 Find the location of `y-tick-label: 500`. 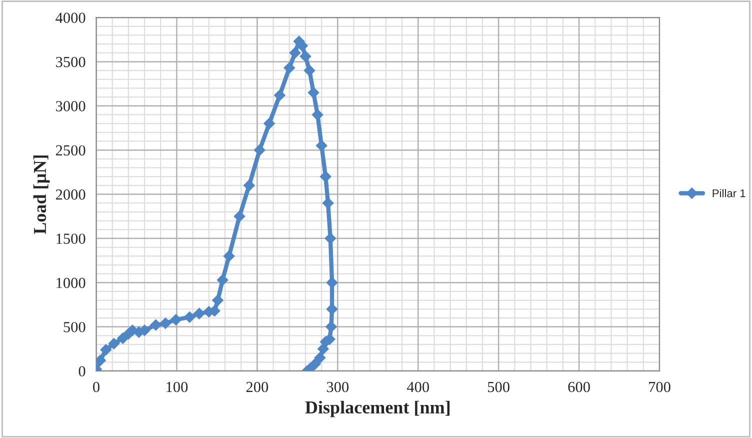

y-tick-label: 500 is located at coordinates (75, 327).